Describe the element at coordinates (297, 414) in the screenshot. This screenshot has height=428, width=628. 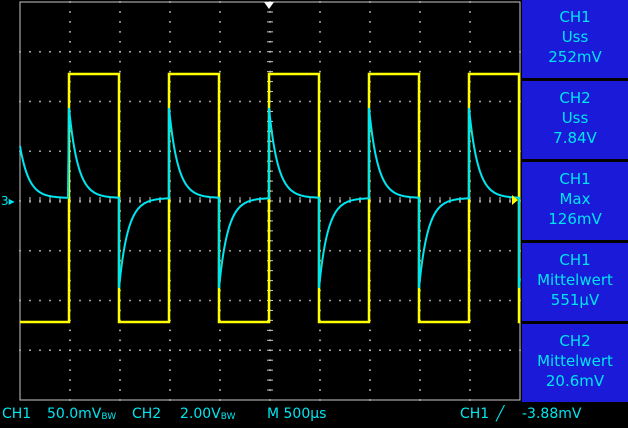
I see `timebase: M 500µs` at that location.